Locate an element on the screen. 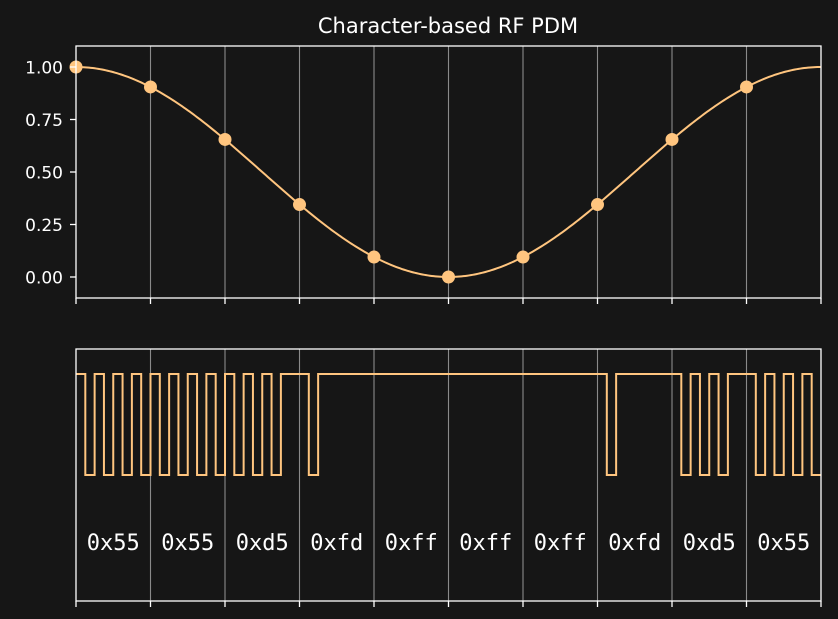 This screenshot has width=838, height=619. y-tick-label: 0.00 is located at coordinates (44, 279).